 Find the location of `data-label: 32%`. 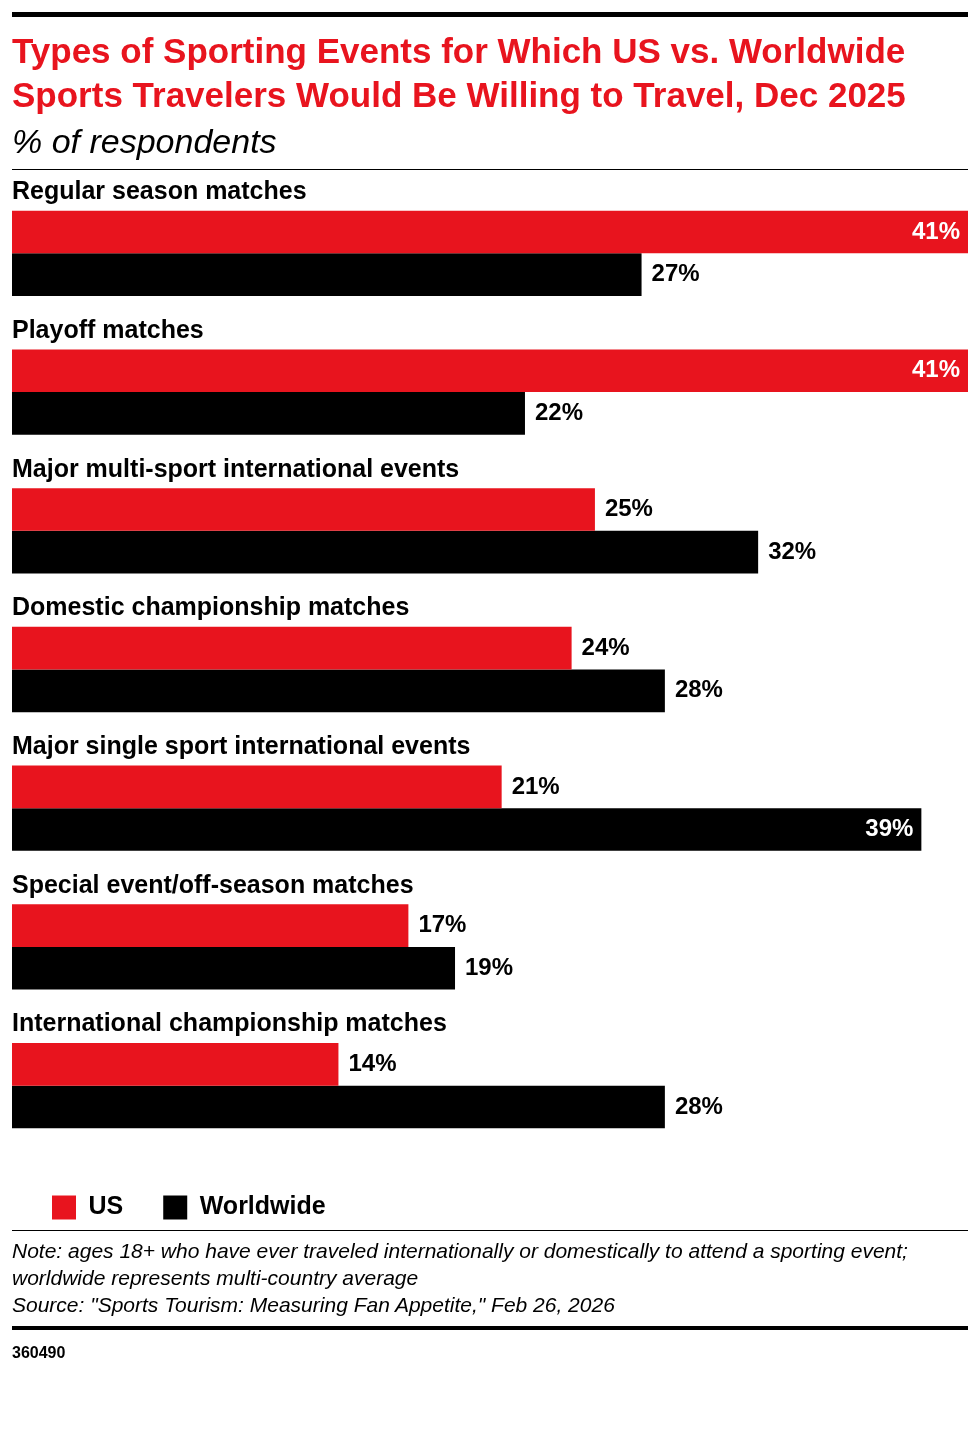

data-label: 32% is located at coordinates (792, 550).